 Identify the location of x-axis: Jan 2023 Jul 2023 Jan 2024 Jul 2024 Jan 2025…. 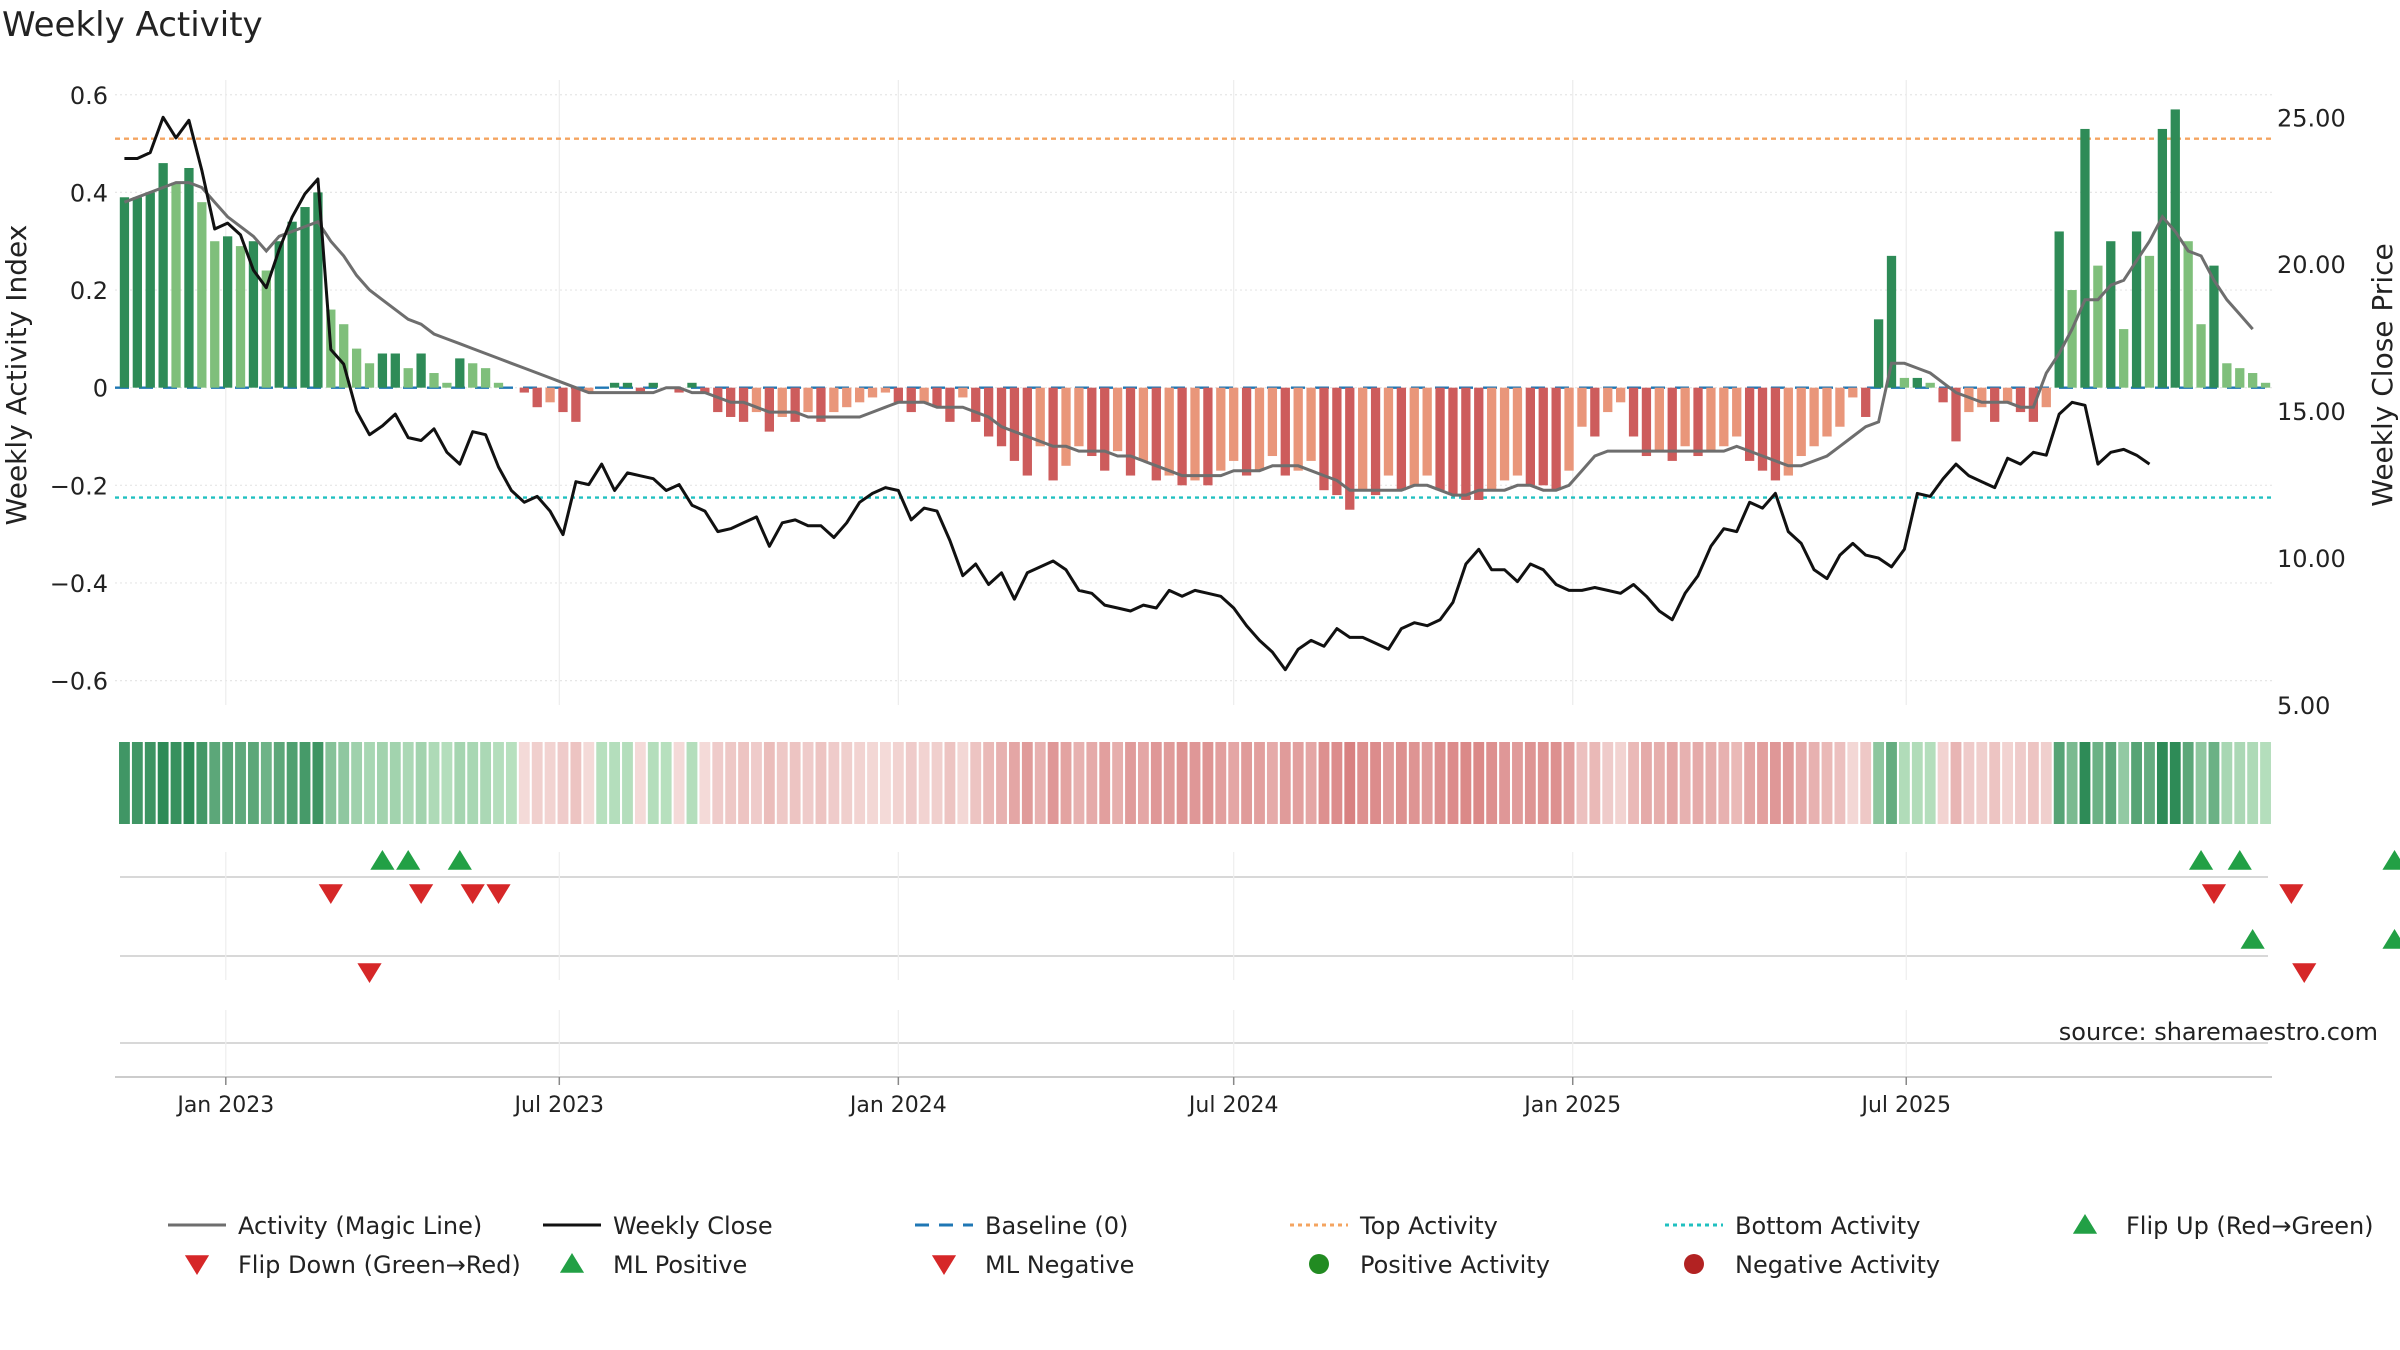
(1193, 1097).